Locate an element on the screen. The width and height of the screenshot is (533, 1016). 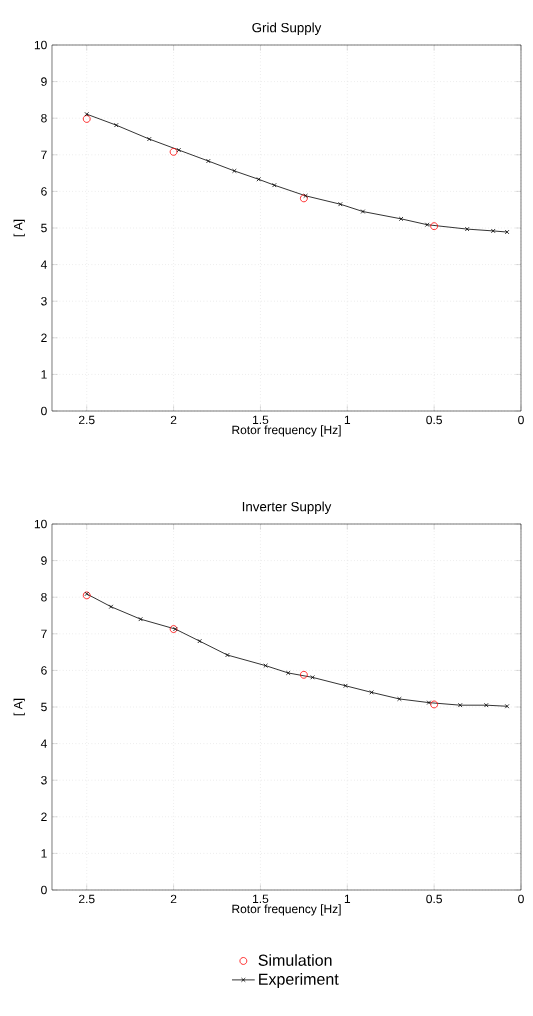
legend-label: Experiment is located at coordinates (299, 981).